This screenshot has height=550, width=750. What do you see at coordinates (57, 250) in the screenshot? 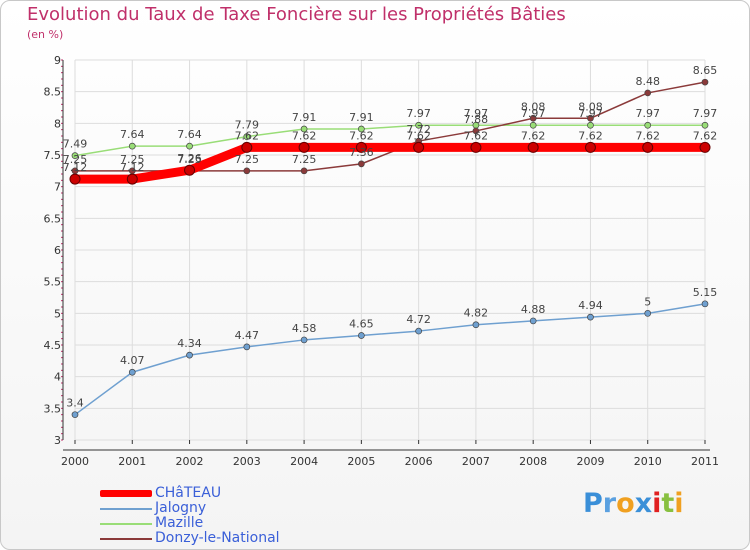
I see `y-tick-label: 6` at bounding box center [57, 250].